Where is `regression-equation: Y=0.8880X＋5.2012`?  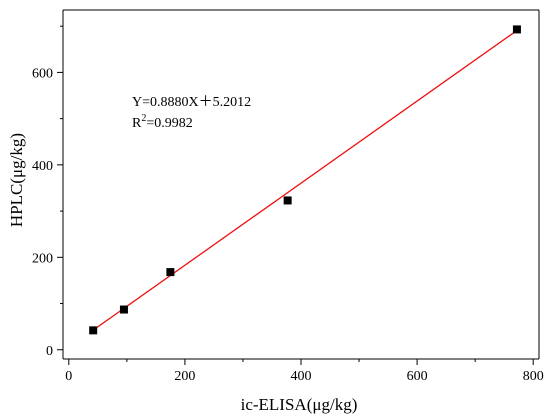 regression-equation: Y=0.8880X＋5.2012 is located at coordinates (191, 102).